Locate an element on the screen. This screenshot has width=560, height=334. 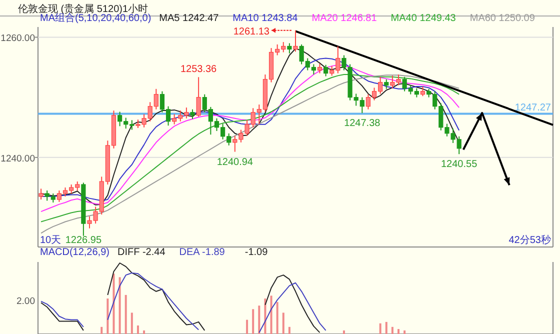
text: 42分53秒 is located at coordinates (529, 240).